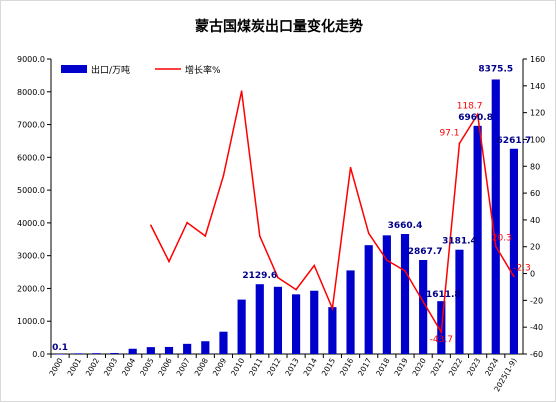  I want to click on y-right-tick-label: -40, so click(536, 327).